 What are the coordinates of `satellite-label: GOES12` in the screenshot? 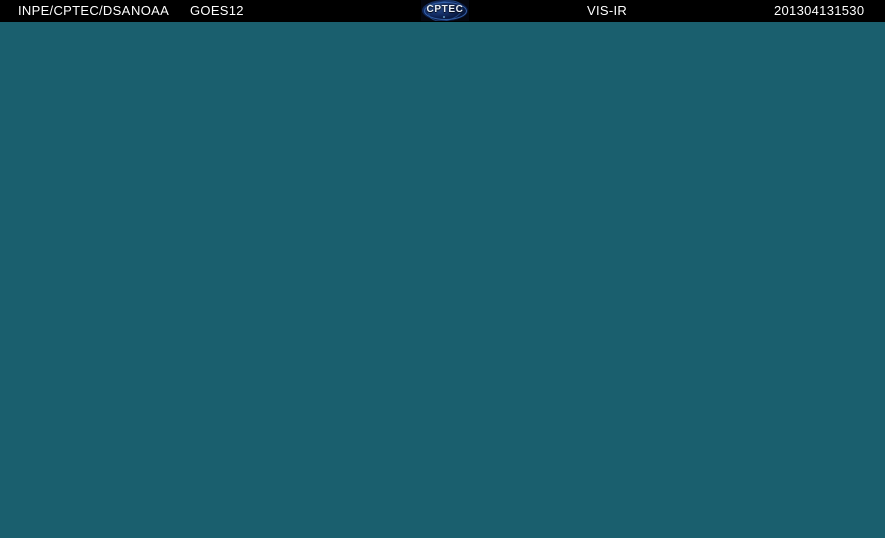 It's located at (217, 10).